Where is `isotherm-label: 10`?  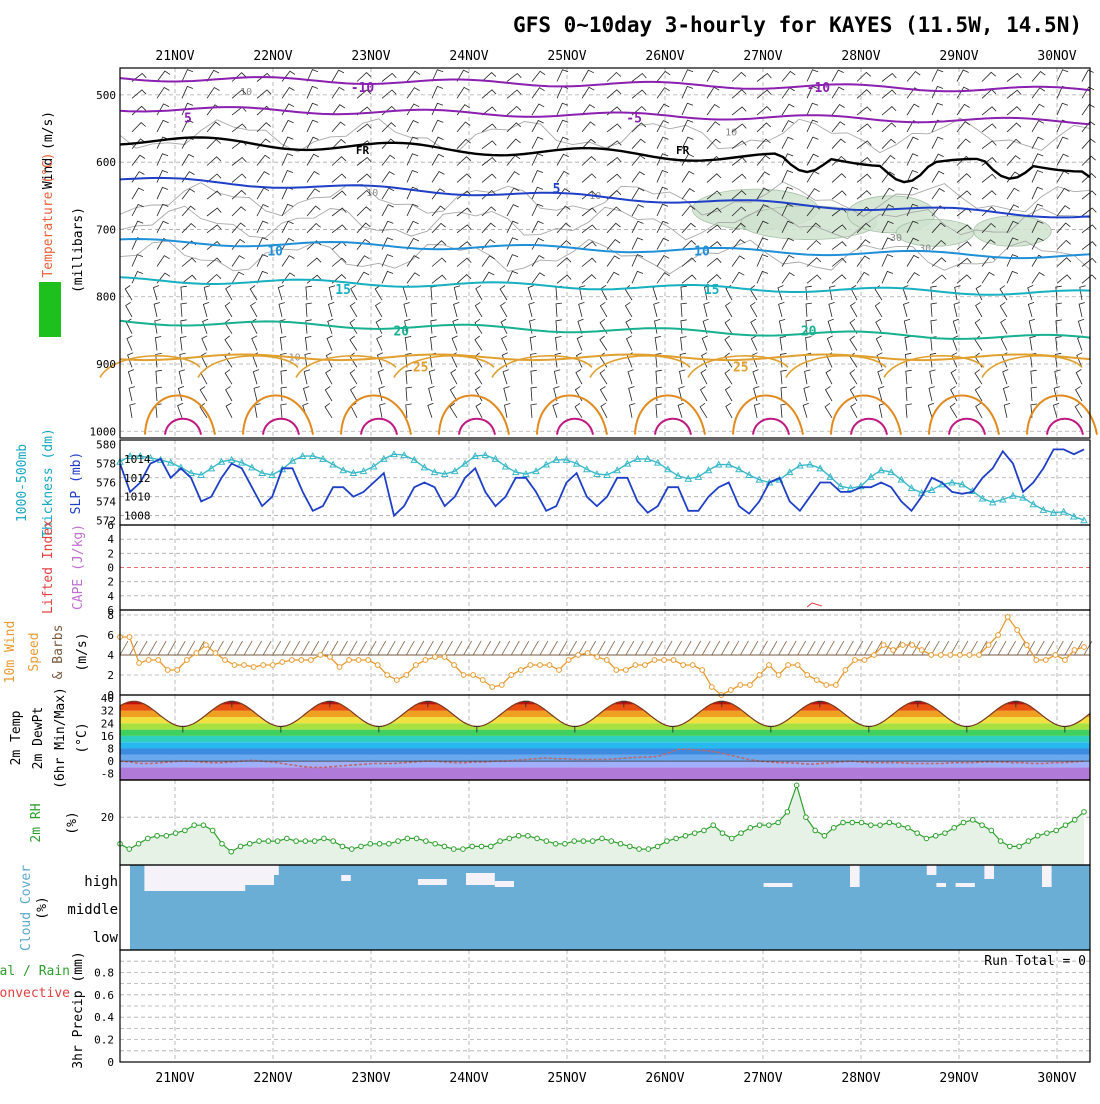 isotherm-label: 10 is located at coordinates (702, 252).